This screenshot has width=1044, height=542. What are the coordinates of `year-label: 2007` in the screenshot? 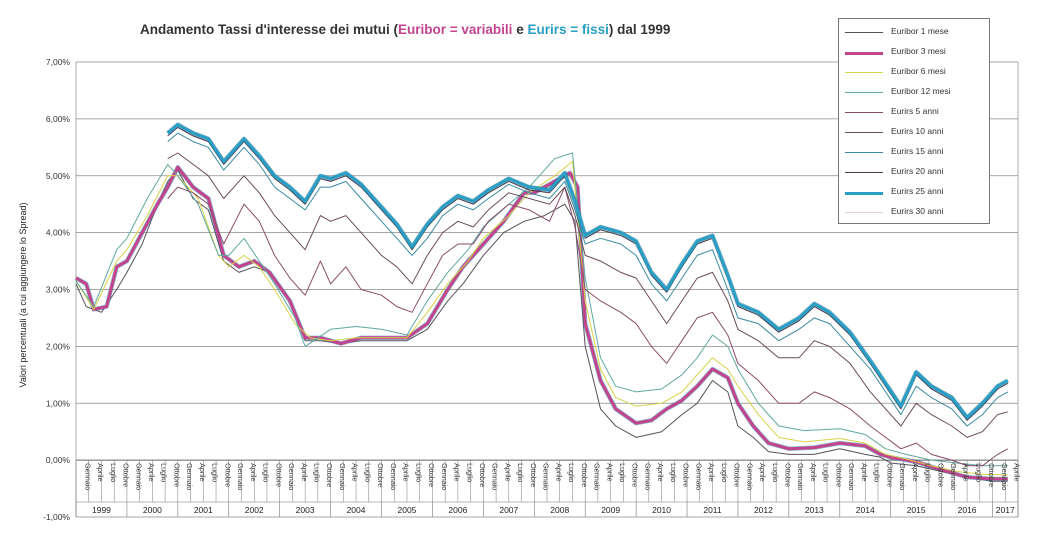 It's located at (508, 510).